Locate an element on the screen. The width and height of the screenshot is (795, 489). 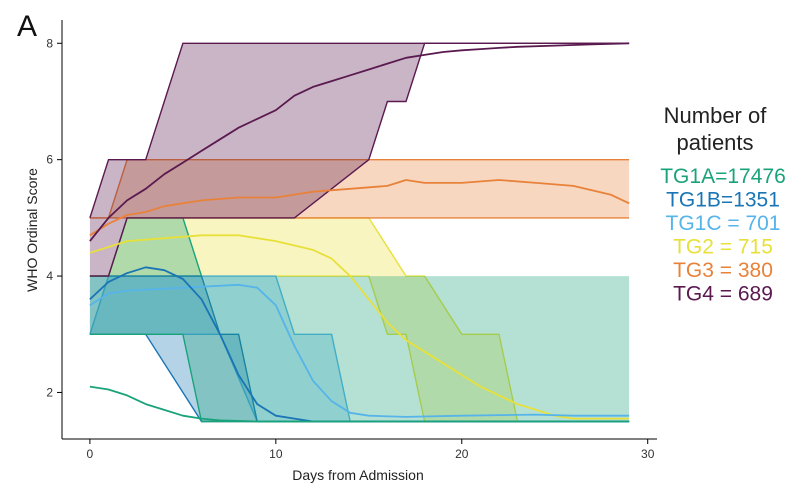
legend-entry-tg1a: TG1A=17476 is located at coordinates (723, 176).